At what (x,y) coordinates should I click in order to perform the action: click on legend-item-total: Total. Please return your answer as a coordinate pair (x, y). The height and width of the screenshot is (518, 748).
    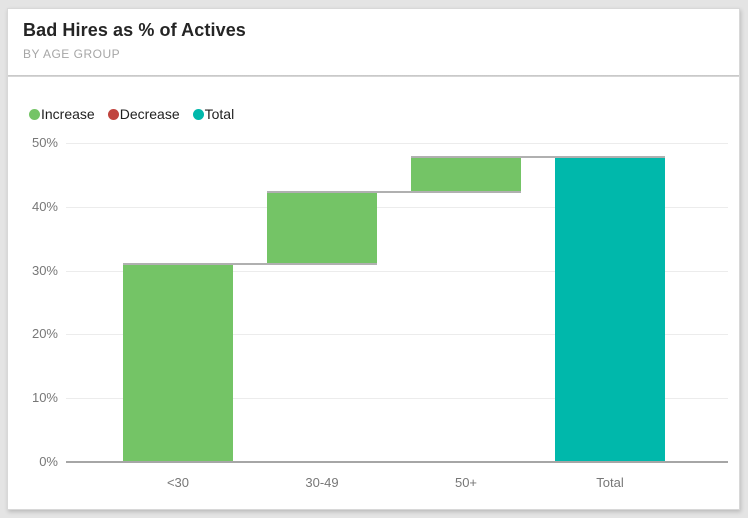
    Looking at the image, I should click on (213, 114).